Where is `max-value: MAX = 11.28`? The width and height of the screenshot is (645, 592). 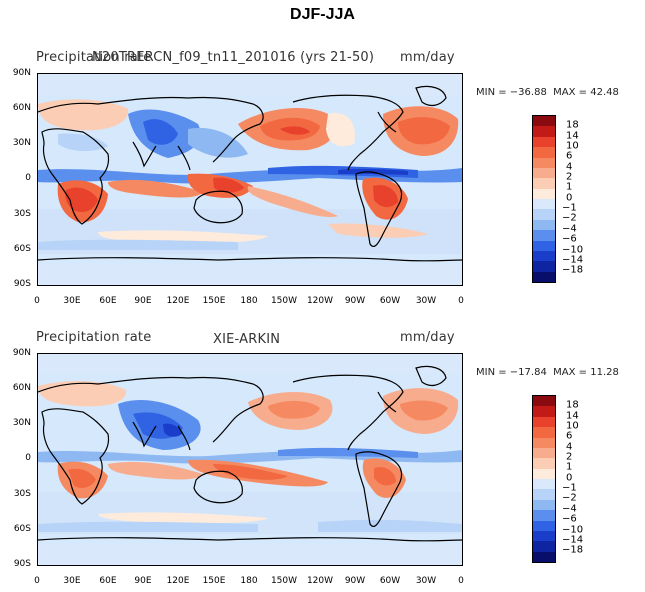
max-value: MAX = 11.28 is located at coordinates (586, 372).